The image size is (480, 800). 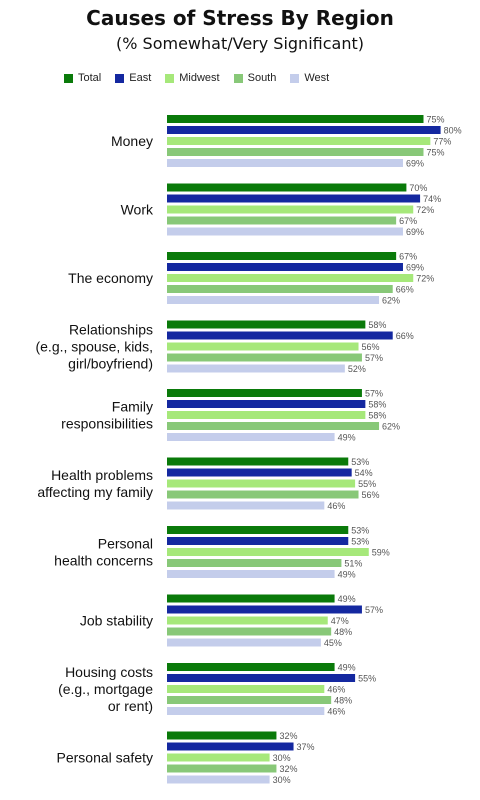 I want to click on data-label: 74%, so click(x=432, y=199).